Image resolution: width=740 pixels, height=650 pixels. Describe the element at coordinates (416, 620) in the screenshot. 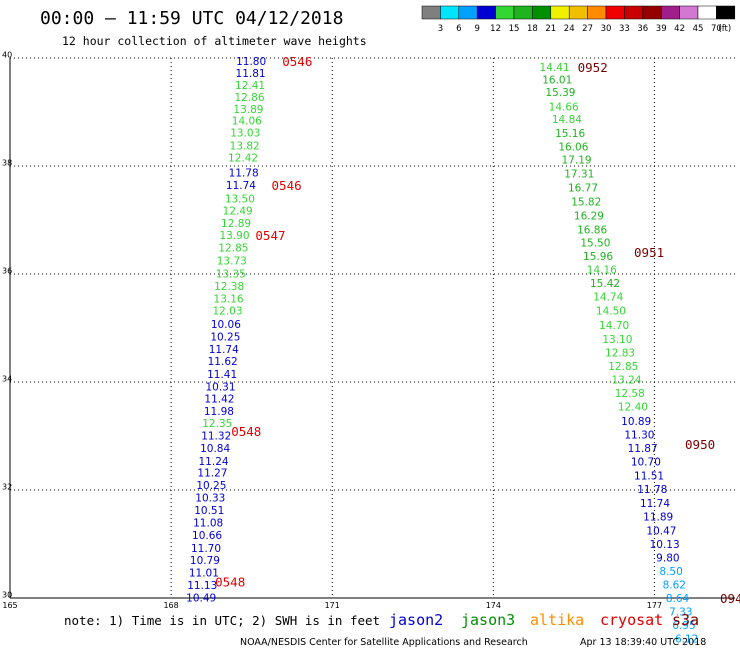

I see `satellite-legend-jason2: jason2` at that location.